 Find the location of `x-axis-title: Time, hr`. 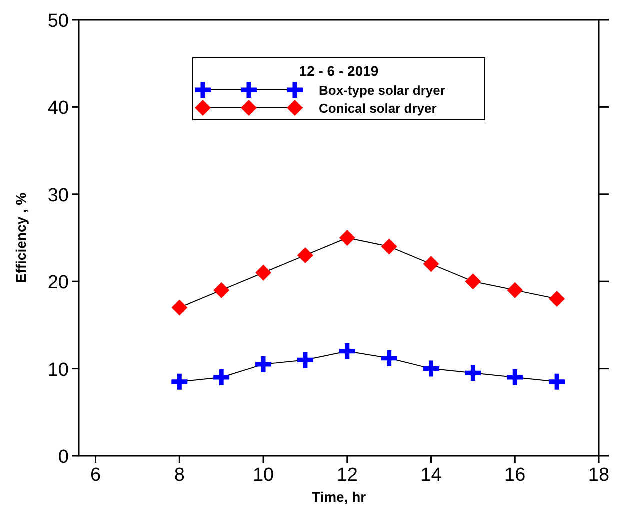

x-axis-title: Time, hr is located at coordinates (339, 497).